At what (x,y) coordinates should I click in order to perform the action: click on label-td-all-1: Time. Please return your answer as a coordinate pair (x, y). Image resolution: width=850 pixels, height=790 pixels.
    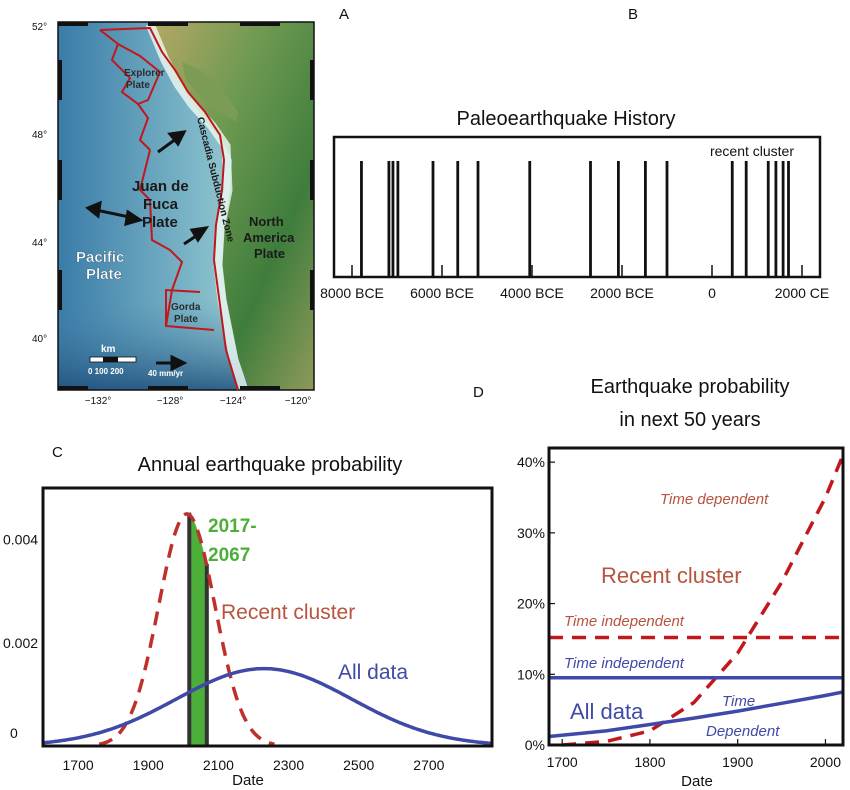
    Looking at the image, I should click on (738, 701).